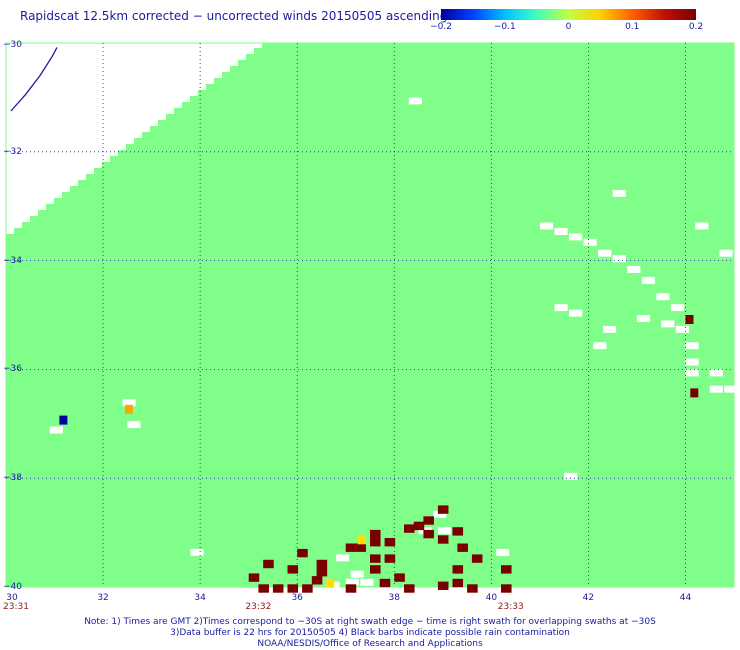  What do you see at coordinates (588, 598) in the screenshot?
I see `longitude-label: 42` at bounding box center [588, 598].